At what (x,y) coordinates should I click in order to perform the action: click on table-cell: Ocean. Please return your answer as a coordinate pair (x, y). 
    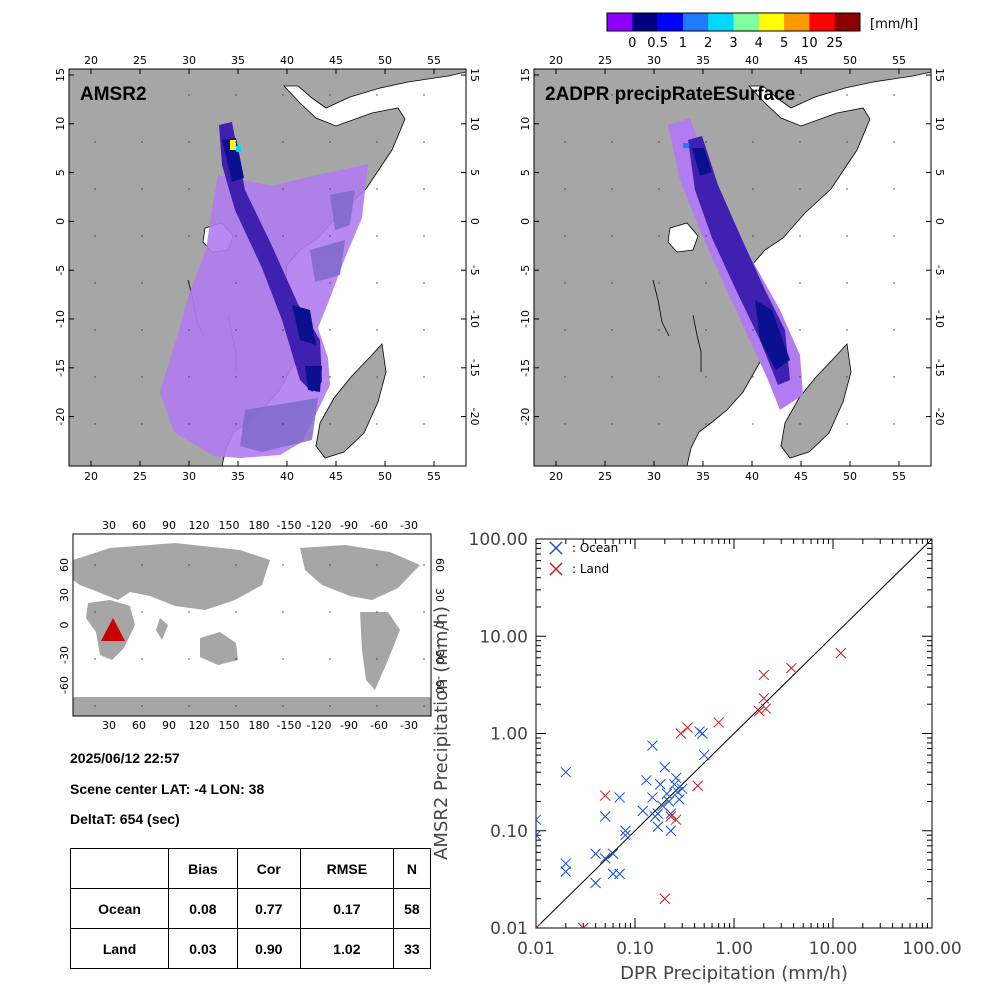
    Looking at the image, I should click on (119, 908).